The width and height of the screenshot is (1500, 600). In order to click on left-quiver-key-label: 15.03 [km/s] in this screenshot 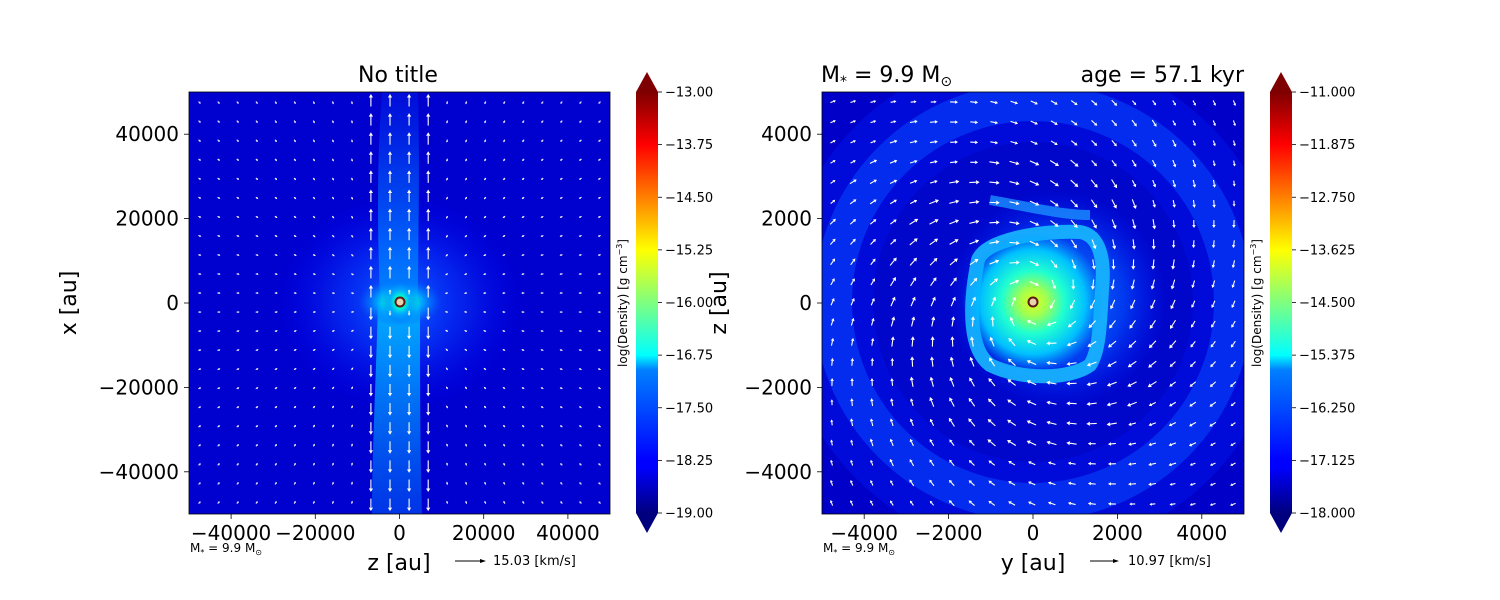, I will do `click(534, 561)`.